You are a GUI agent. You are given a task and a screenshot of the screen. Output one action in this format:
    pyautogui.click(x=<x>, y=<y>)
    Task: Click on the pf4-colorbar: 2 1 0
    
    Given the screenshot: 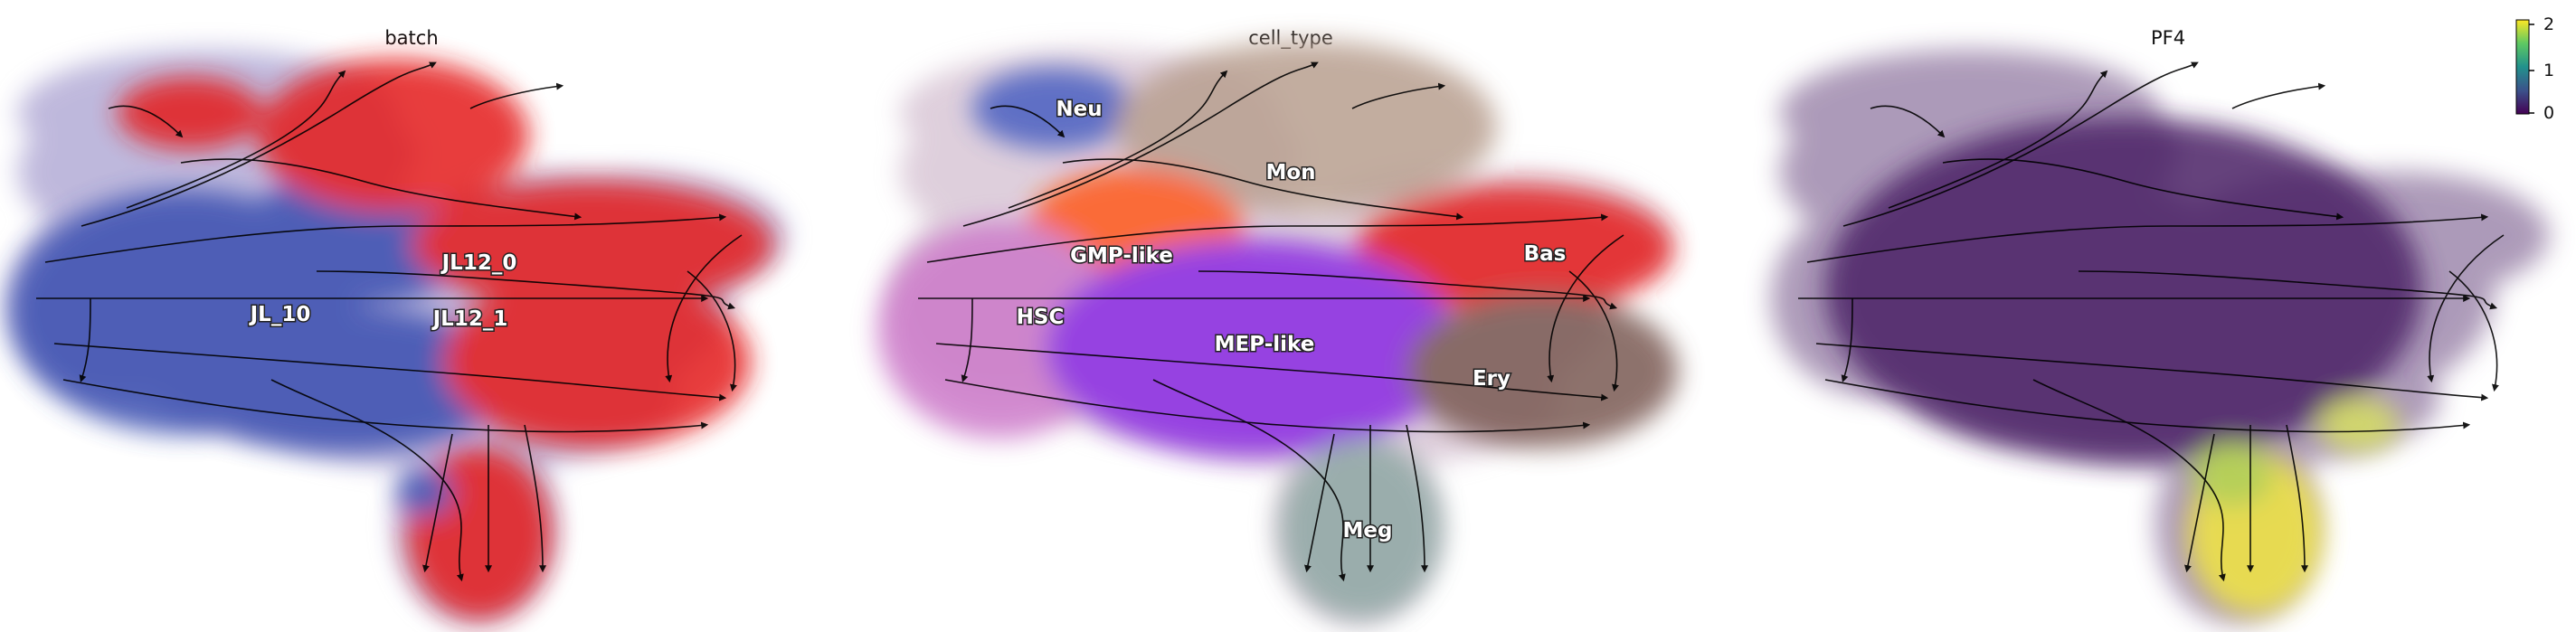 What is the action you would take?
    pyautogui.click(x=2535, y=68)
    